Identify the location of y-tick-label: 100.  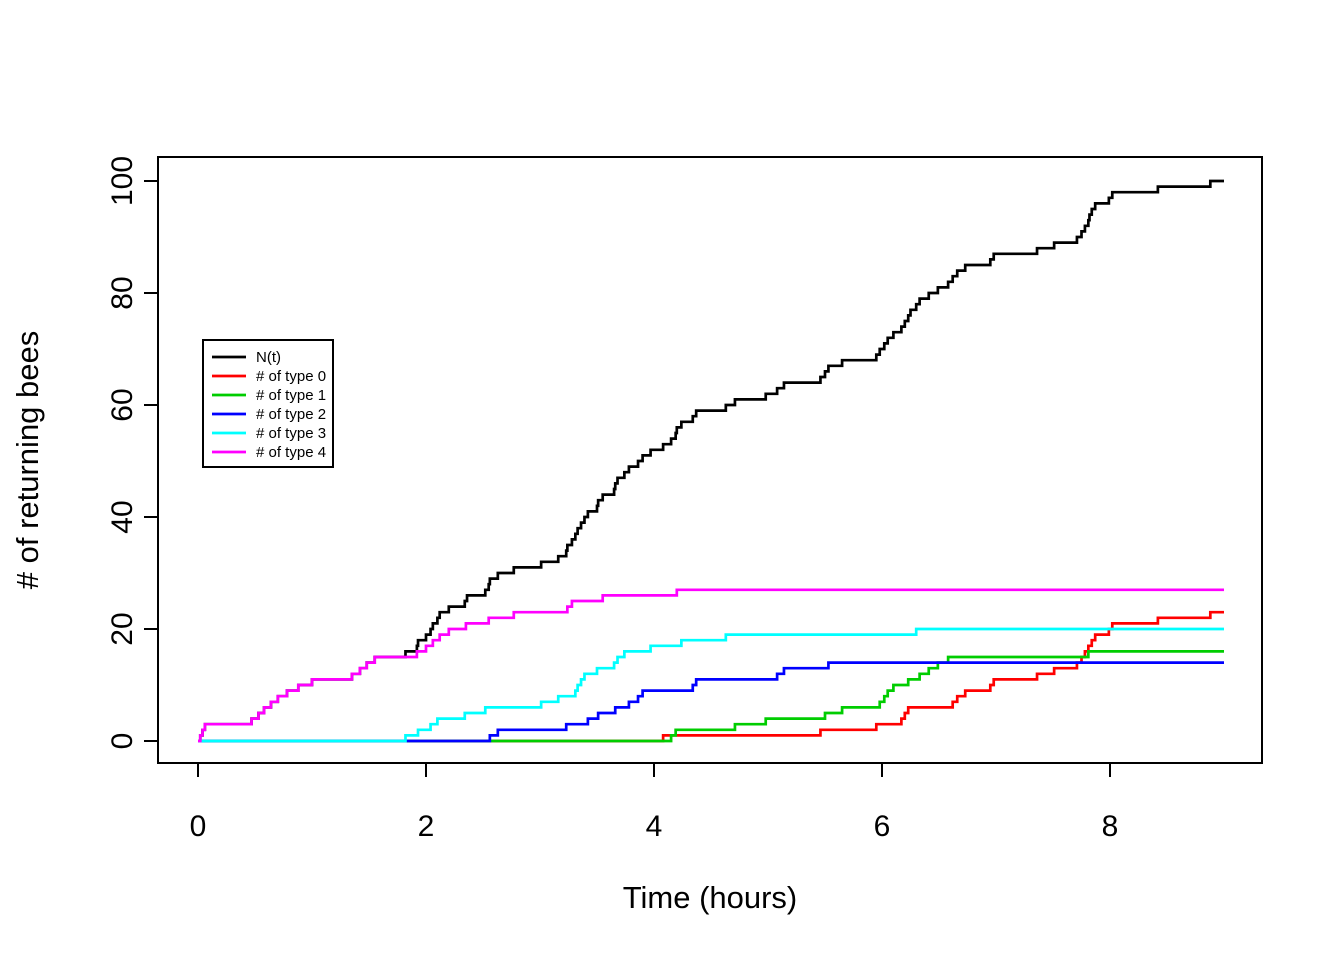
(122, 181).